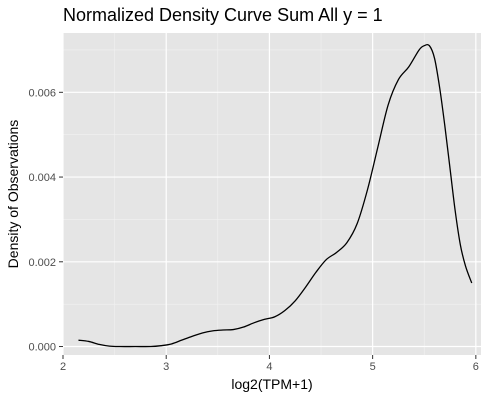  I want to click on y-axis: 0.000 0.002 0.004 0.006, so click(45, 220).